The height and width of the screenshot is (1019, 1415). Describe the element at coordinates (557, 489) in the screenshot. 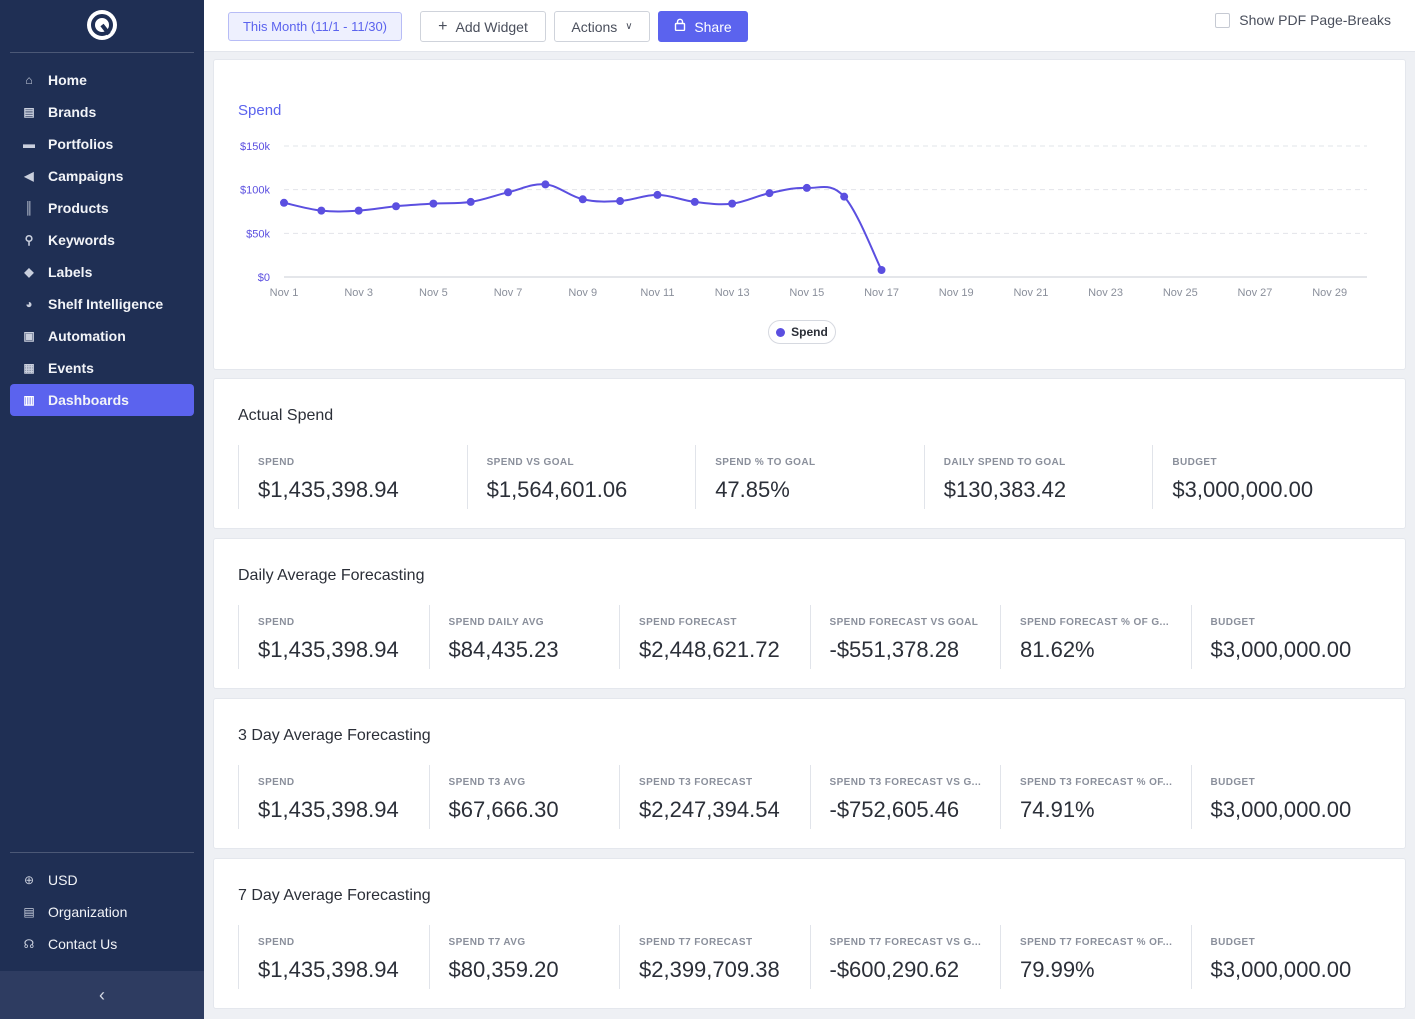

I see `metric-value: $1,564,601.06` at that location.